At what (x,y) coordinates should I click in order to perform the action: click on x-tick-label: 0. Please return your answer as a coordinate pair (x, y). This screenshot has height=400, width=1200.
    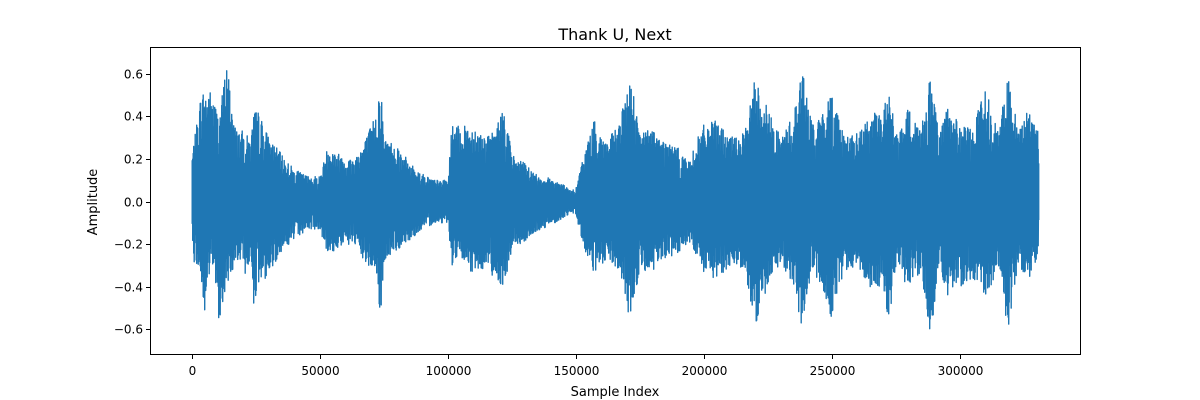
    Looking at the image, I should click on (193, 371).